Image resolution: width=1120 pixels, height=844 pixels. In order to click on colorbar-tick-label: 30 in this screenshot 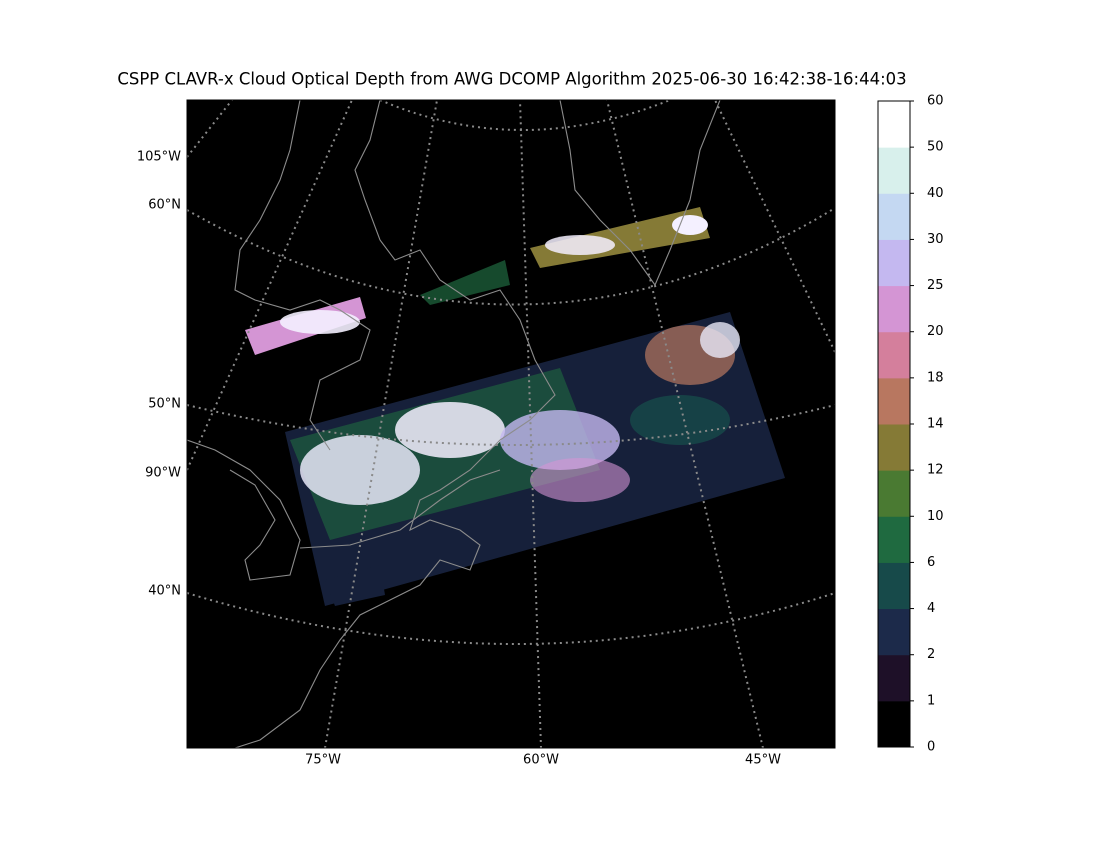, I will do `click(935, 239)`.